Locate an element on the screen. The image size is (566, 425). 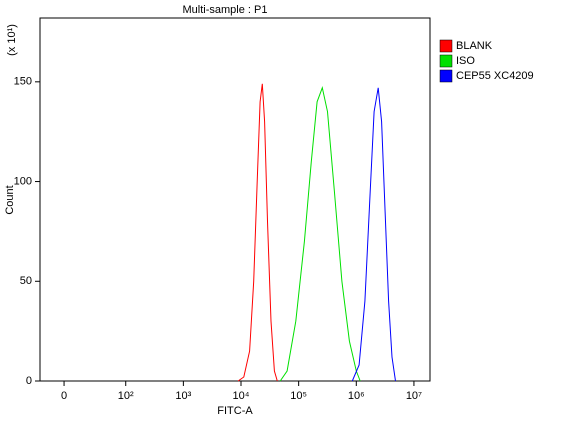
x-tick-label: 10⁵ is located at coordinates (298, 396).